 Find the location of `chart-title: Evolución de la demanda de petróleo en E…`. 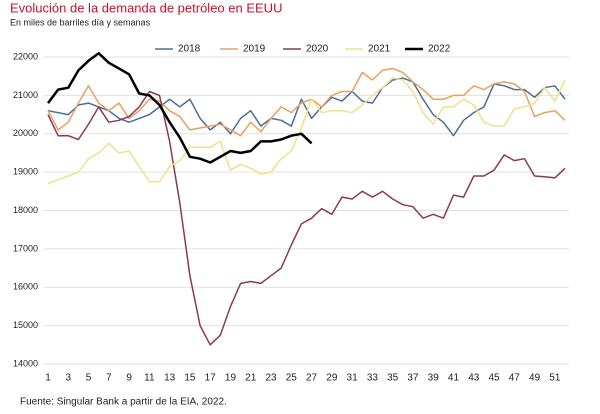

chart-title: Evolución de la demanda de petróleo en E… is located at coordinates (146, 7).